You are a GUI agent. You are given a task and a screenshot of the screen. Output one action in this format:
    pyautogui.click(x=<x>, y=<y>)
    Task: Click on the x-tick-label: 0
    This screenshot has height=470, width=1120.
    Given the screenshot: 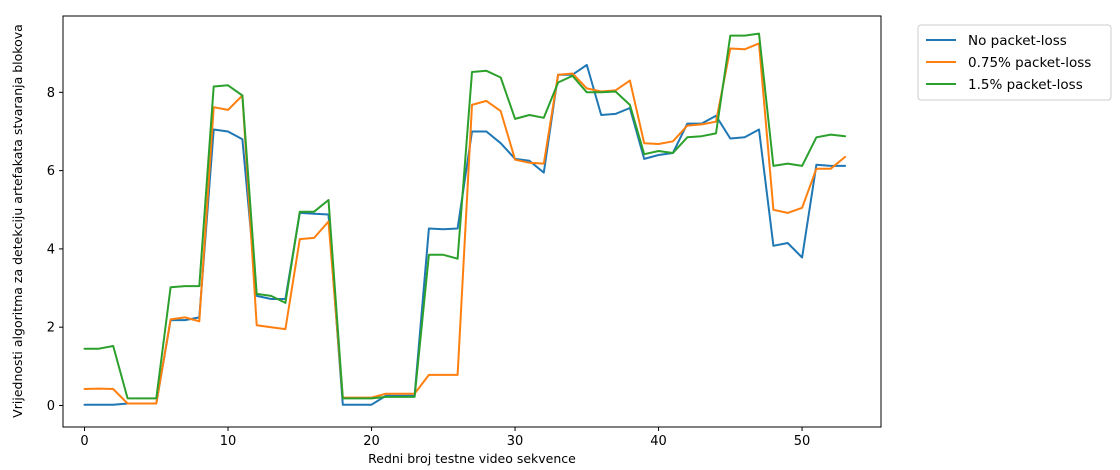 What is the action you would take?
    pyautogui.click(x=84, y=441)
    